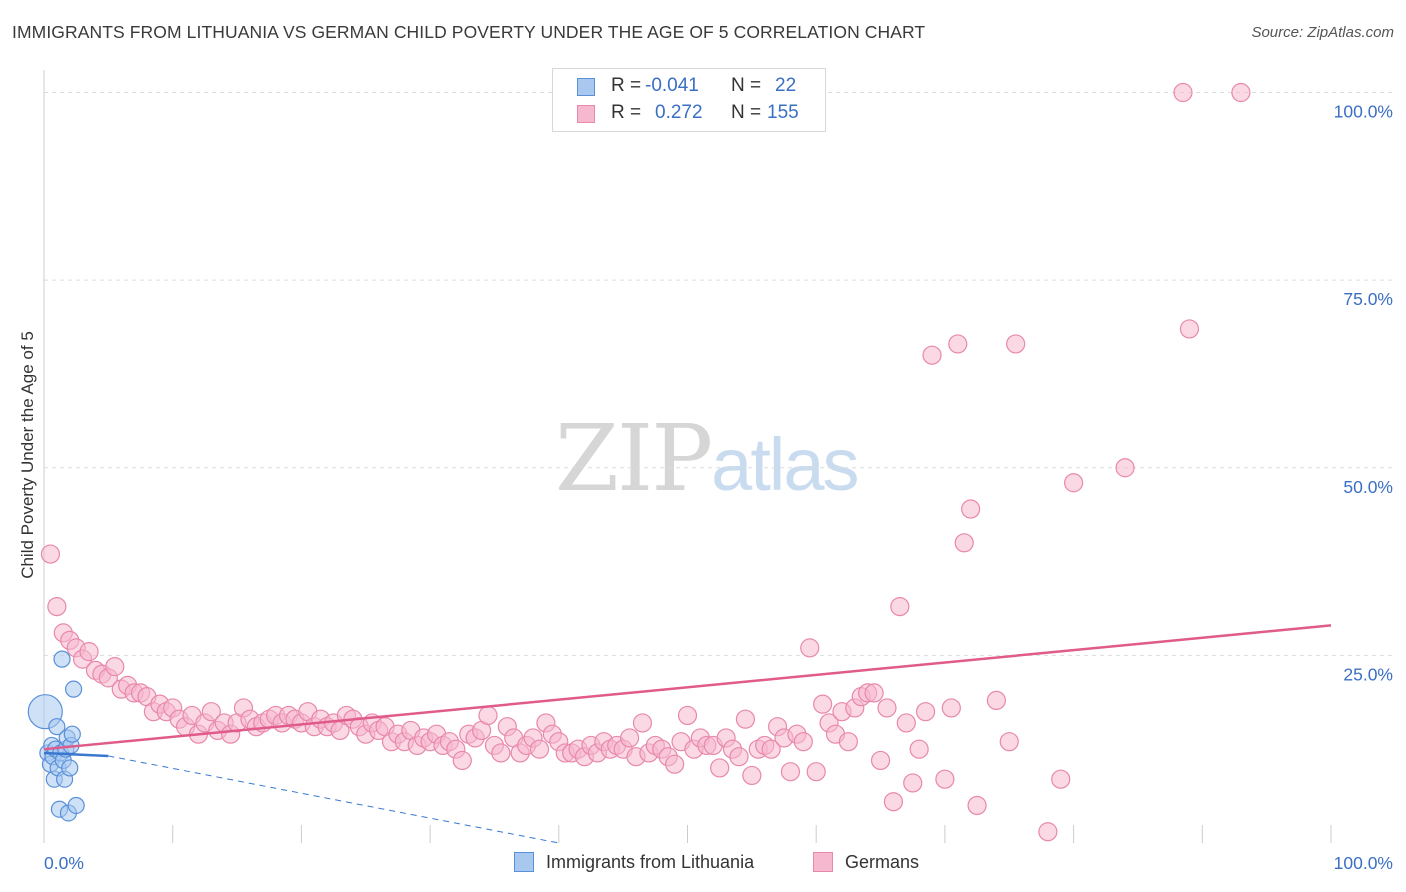  I want to click on germans-trend-line, so click(687, 687).